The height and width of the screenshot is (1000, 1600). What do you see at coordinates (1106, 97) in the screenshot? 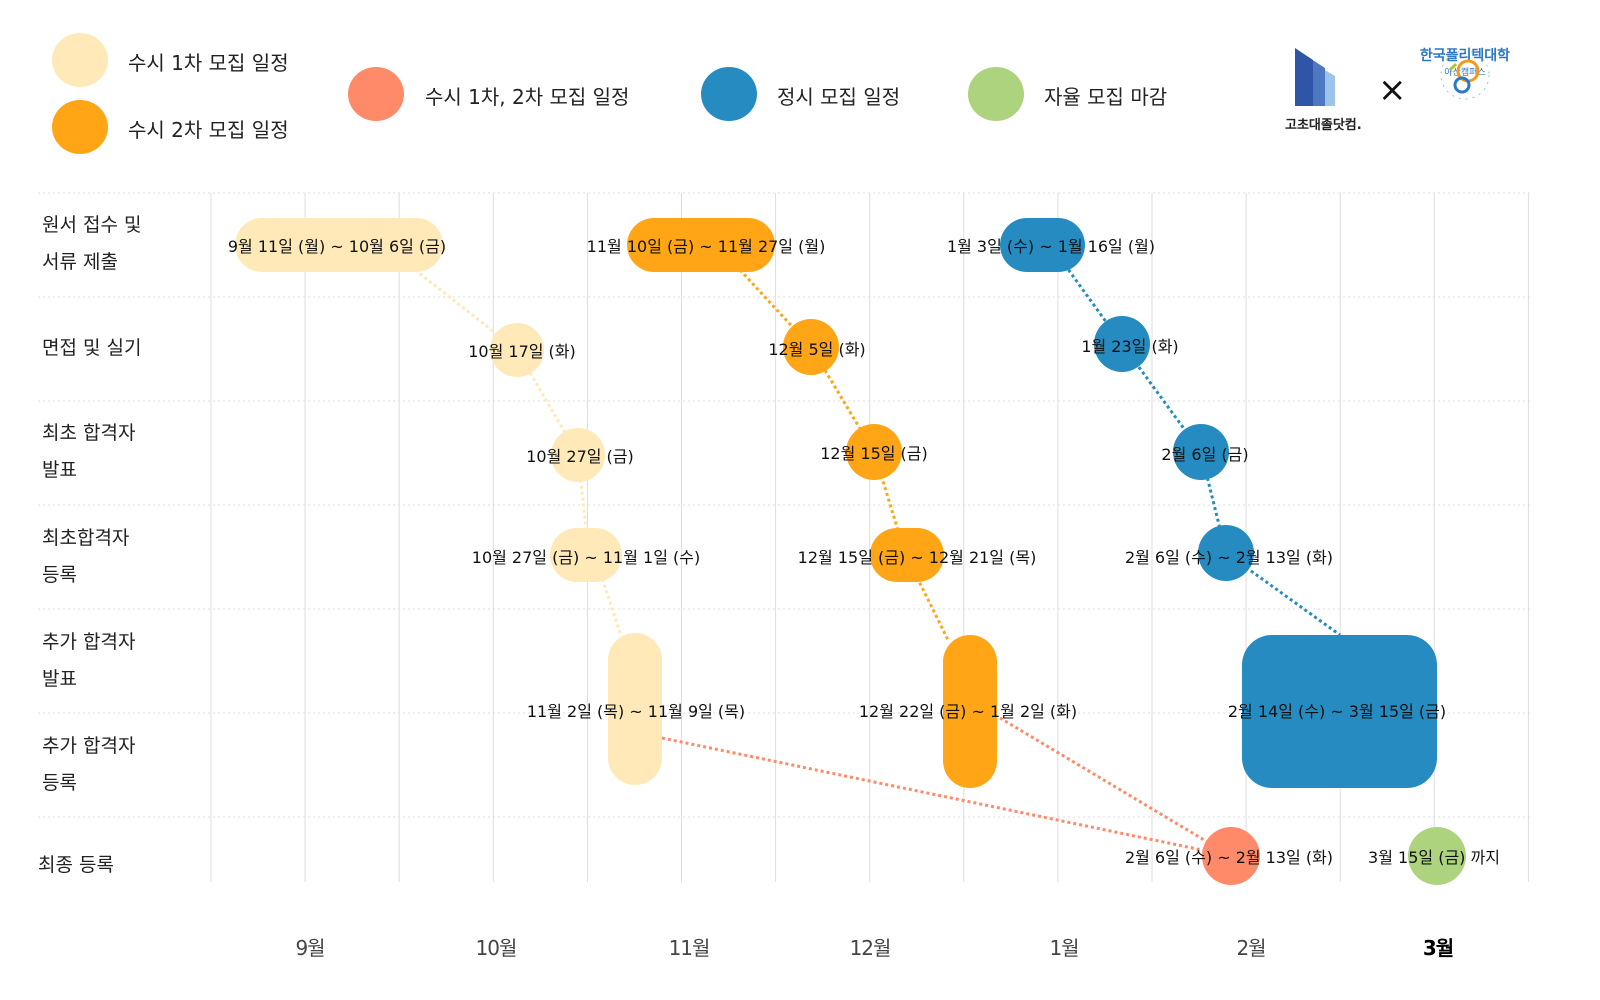
I see `legend-label: 자율 모집 마감` at bounding box center [1106, 97].